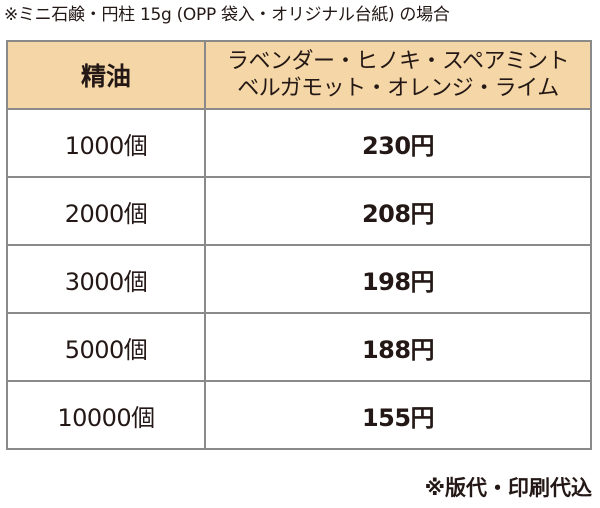  Describe the element at coordinates (398, 415) in the screenshot. I see `price-cell: 155円` at that location.